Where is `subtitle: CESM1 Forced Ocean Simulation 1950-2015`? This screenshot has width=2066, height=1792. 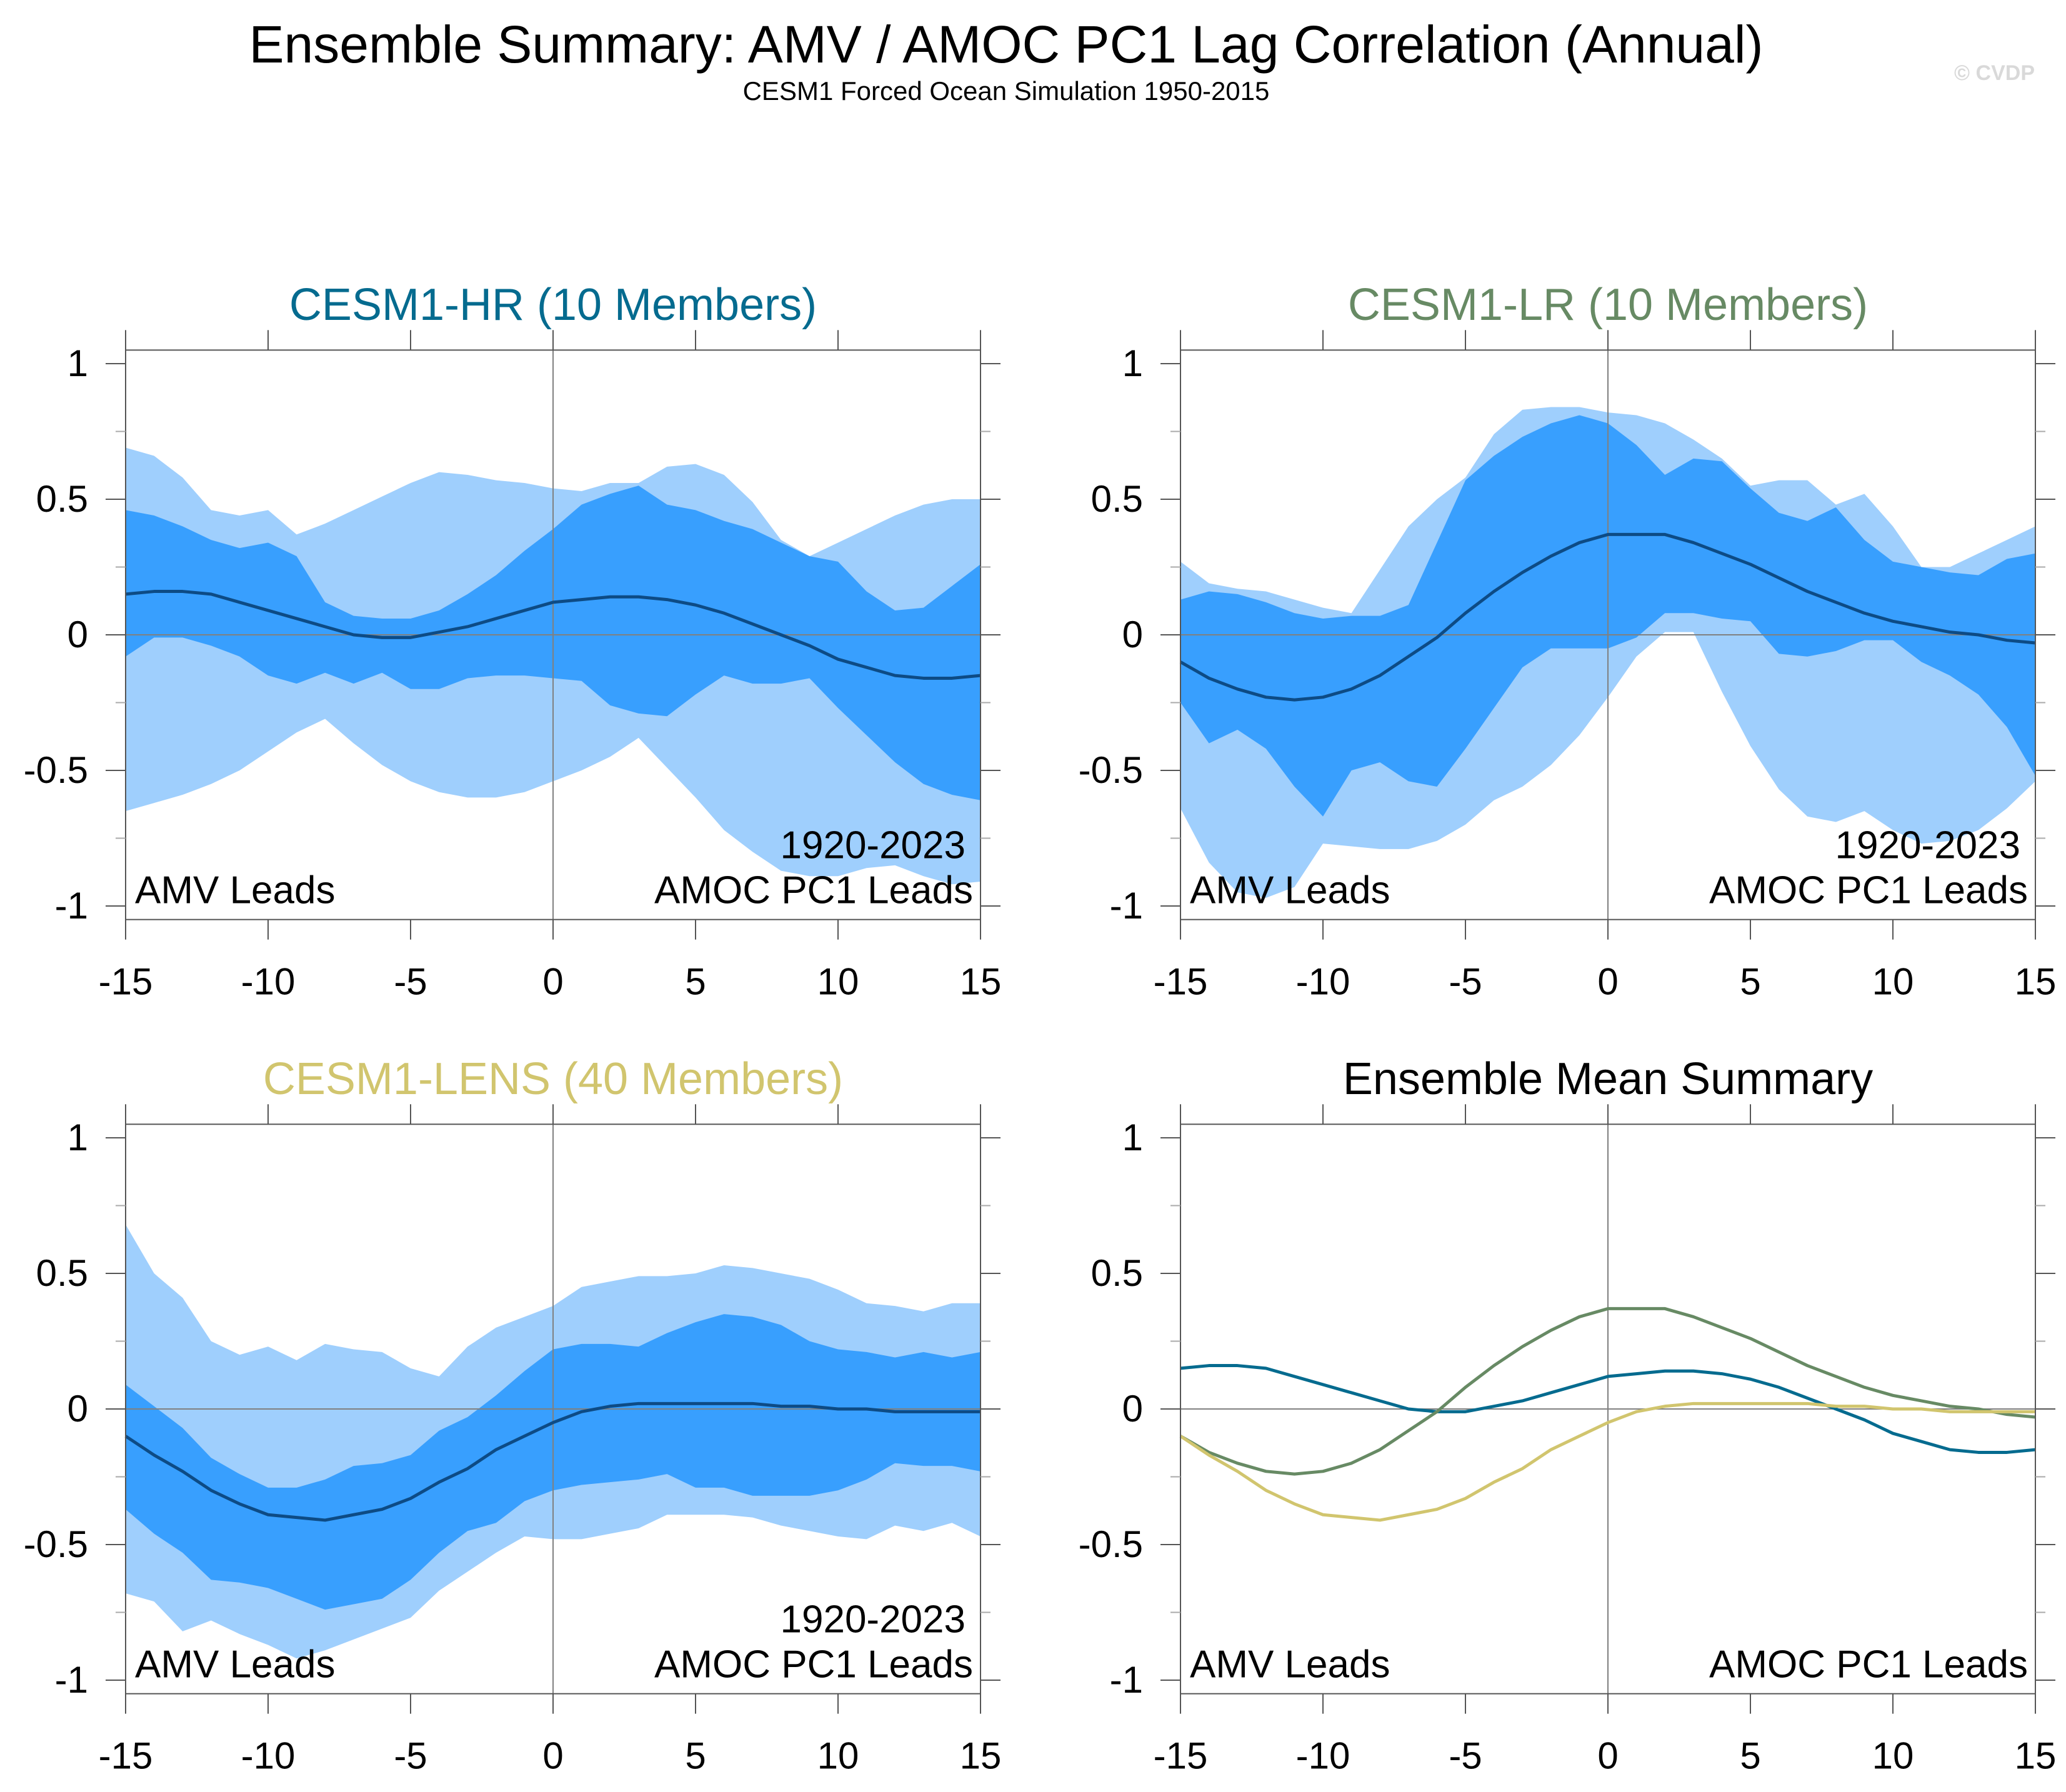
subtitle: CESM1 Forced Ocean Simulation 1950-2015 is located at coordinates (1006, 91).